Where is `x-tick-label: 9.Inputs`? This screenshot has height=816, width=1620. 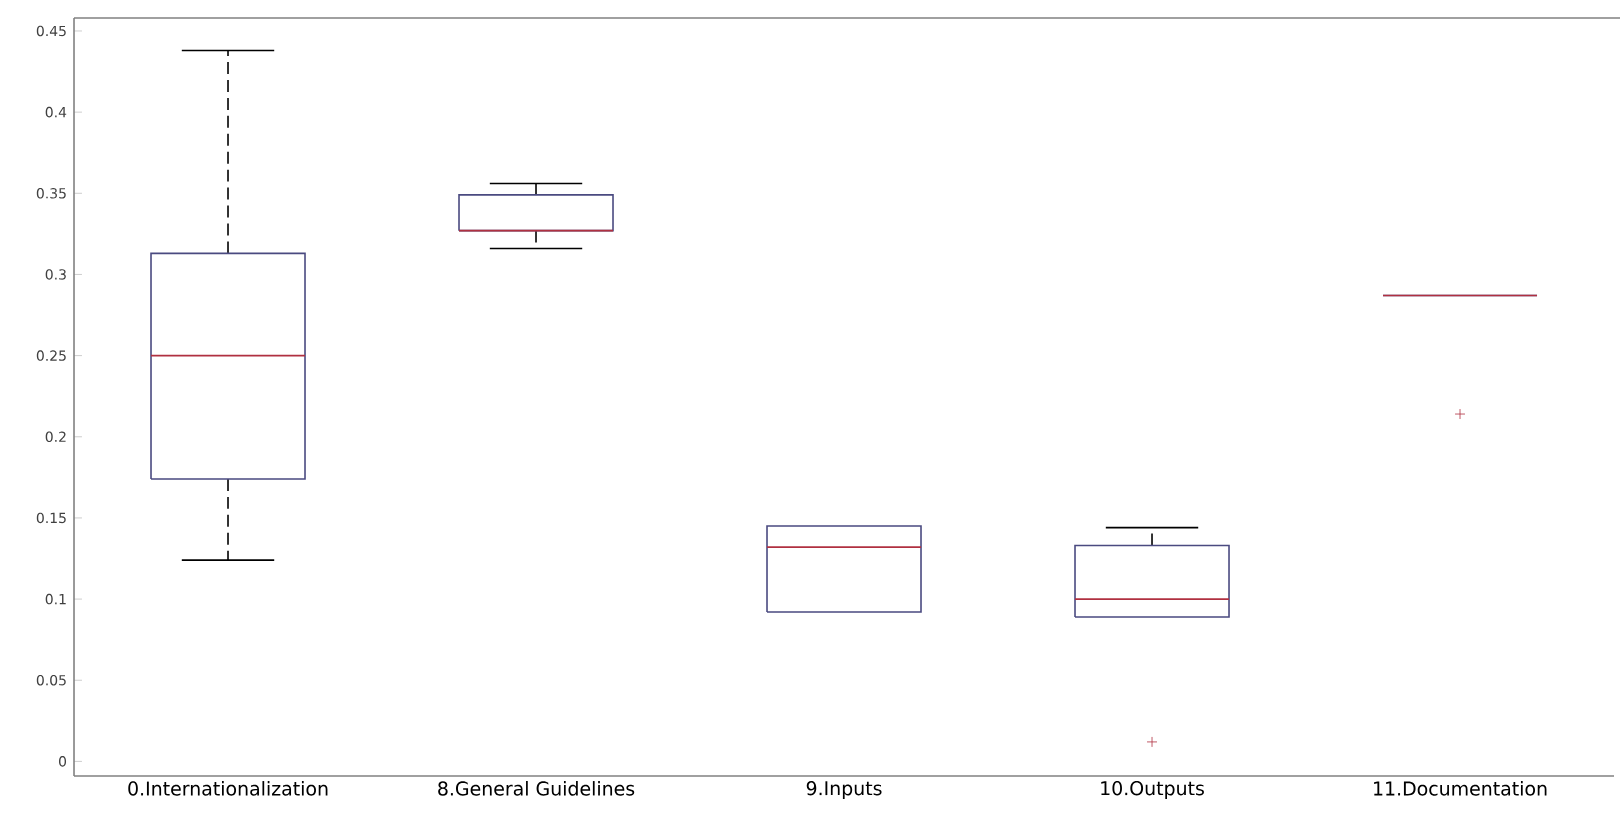 x-tick-label: 9.Inputs is located at coordinates (844, 790).